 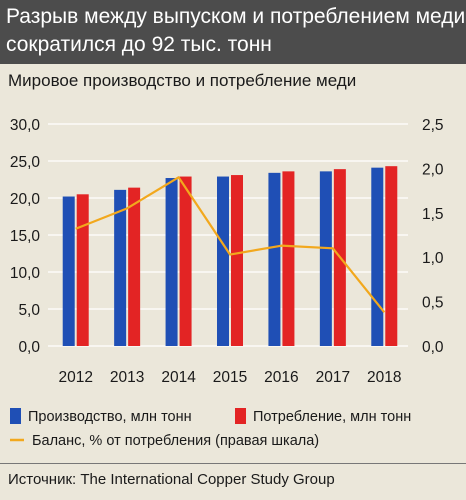 What do you see at coordinates (175, 441) in the screenshot?
I see `legend-label-balance: Баланс, % от потребления (правая шкала)` at bounding box center [175, 441].